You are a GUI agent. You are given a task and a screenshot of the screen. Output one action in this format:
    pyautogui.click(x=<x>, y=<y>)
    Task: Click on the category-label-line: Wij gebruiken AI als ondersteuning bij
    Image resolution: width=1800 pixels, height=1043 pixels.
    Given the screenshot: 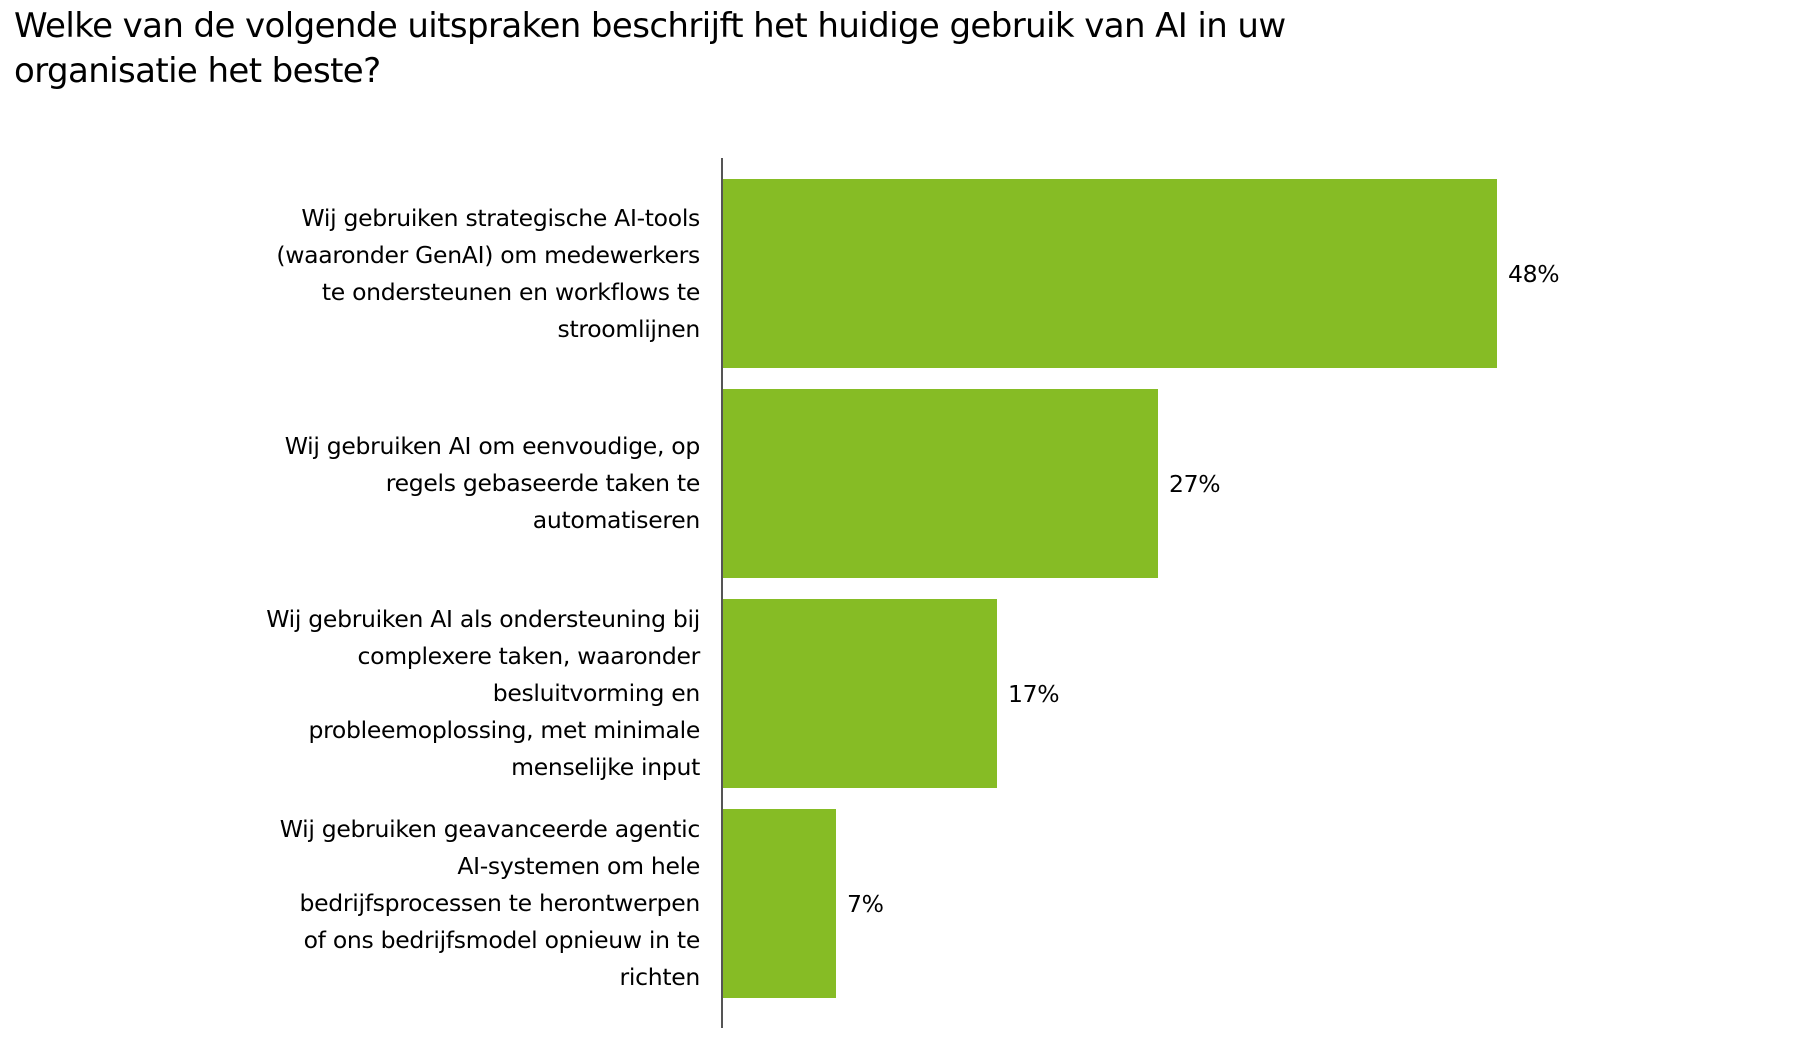 What is the action you would take?
    pyautogui.click(x=483, y=619)
    